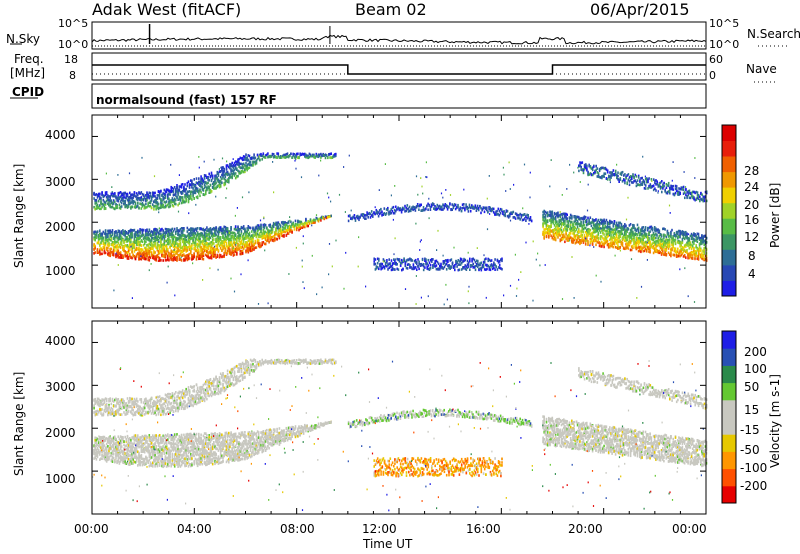  What do you see at coordinates (60, 387) in the screenshot?
I see `velocity-ytick-3000: 3000` at bounding box center [60, 387].